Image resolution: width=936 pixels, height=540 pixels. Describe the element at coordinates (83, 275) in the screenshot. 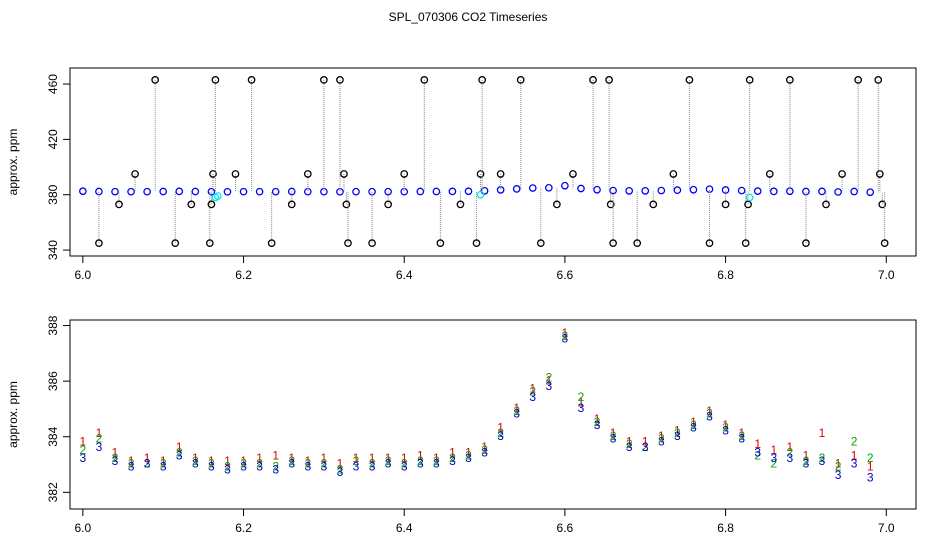

I see `x-tick-label: 6.0` at that location.